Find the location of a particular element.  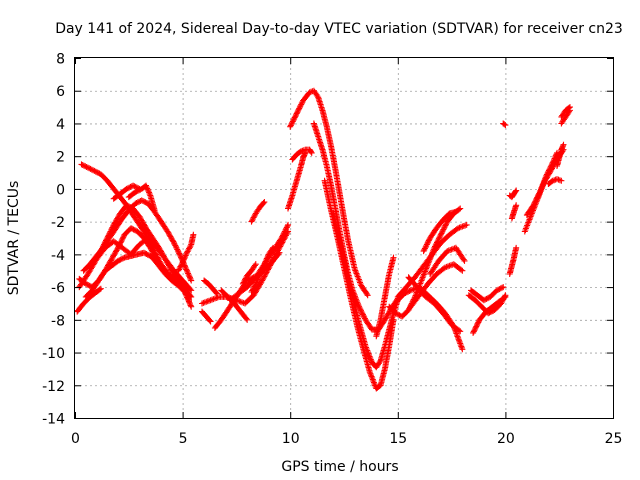

y-tick-label: -12 is located at coordinates (53, 387).